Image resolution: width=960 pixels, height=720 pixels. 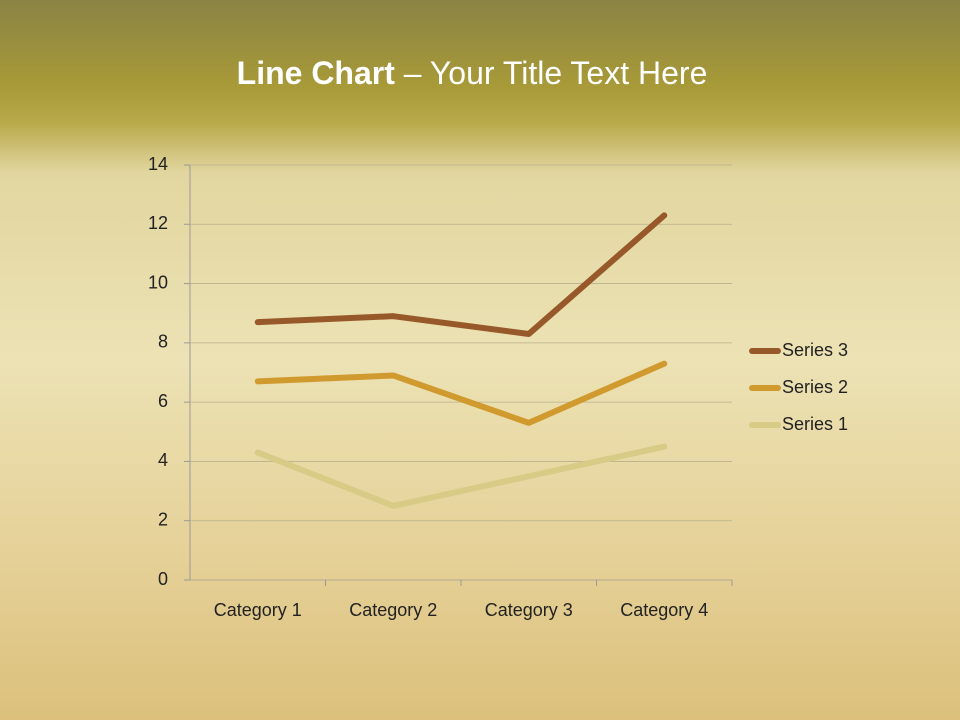 What do you see at coordinates (158, 164) in the screenshot?
I see `y-tick-label: 14` at bounding box center [158, 164].